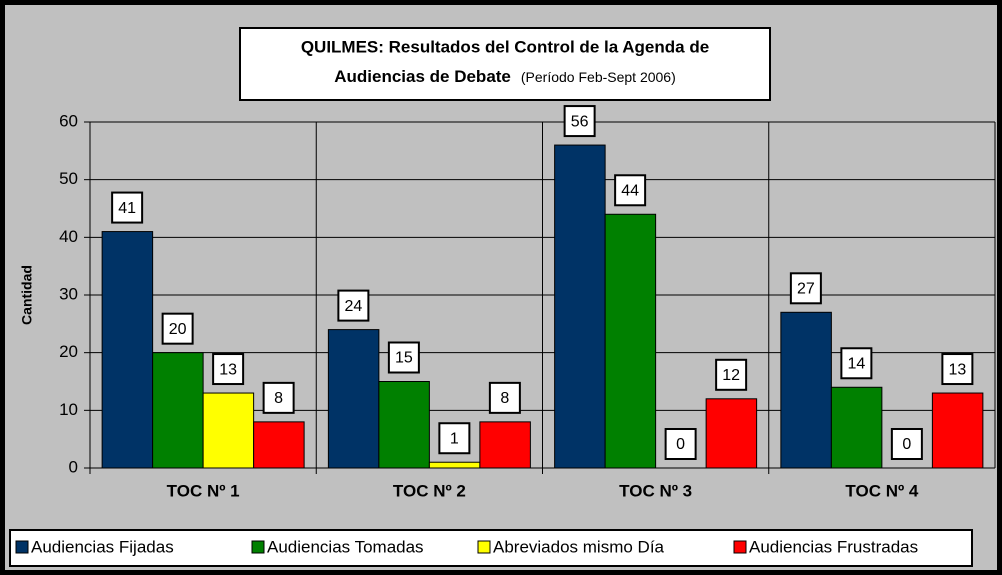  Describe the element at coordinates (68, 120) in the screenshot. I see `y-tick-label: 60` at that location.